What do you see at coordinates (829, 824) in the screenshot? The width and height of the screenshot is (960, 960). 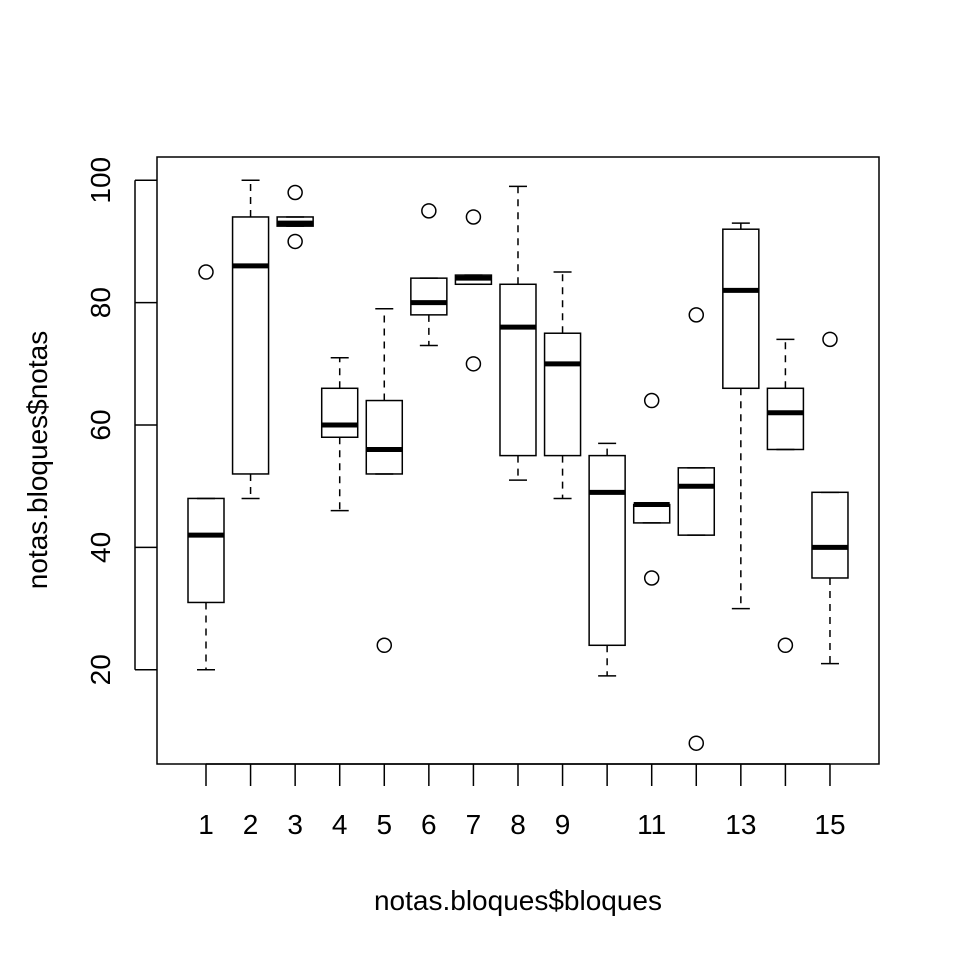 I see `x-tick-label: 15` at bounding box center [829, 824].